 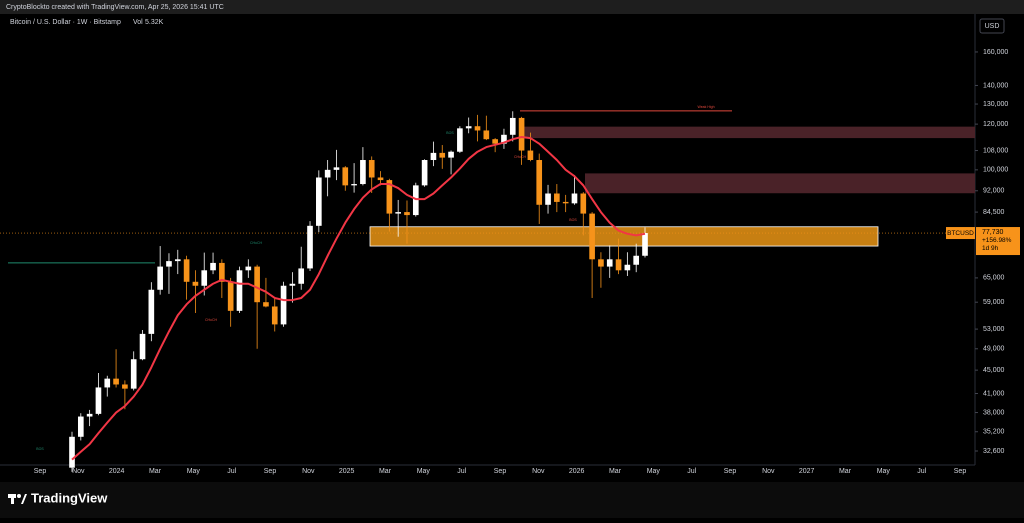 I want to click on y-tick-label: 32,600, so click(x=994, y=451).